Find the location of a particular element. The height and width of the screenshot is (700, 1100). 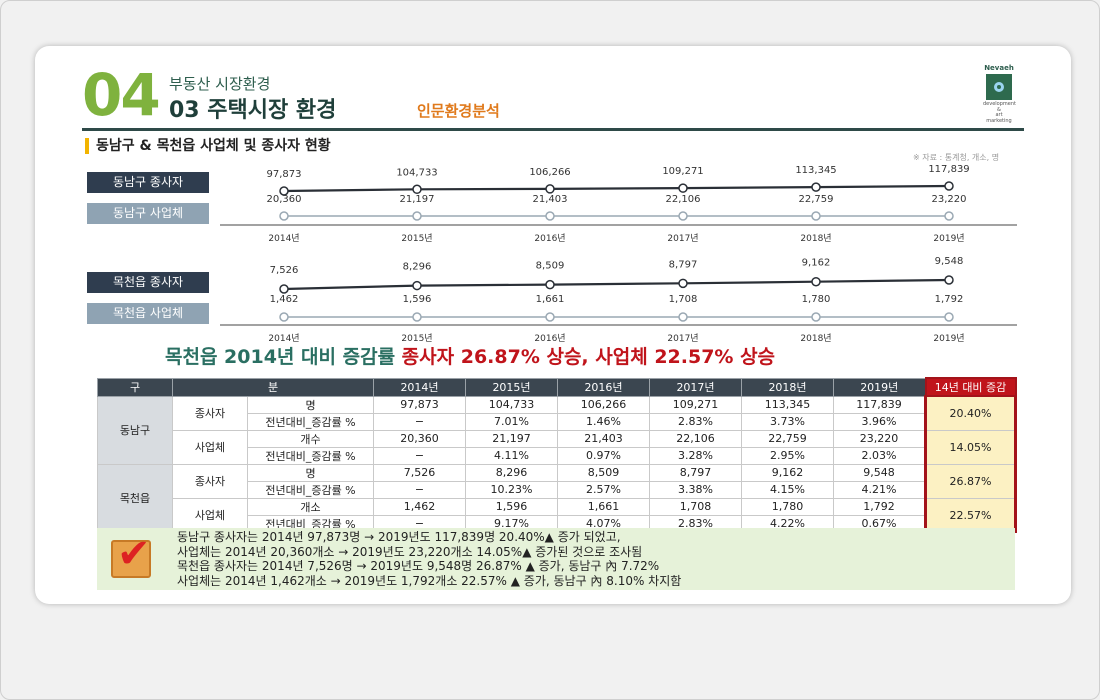

title-divider is located at coordinates (553, 129).